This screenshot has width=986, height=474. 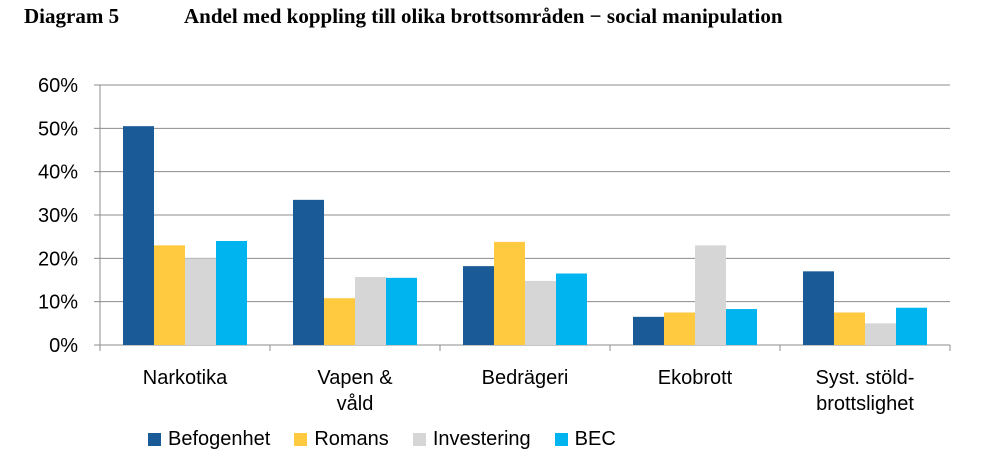 I want to click on y-tick-label: 10%, so click(x=58, y=303).